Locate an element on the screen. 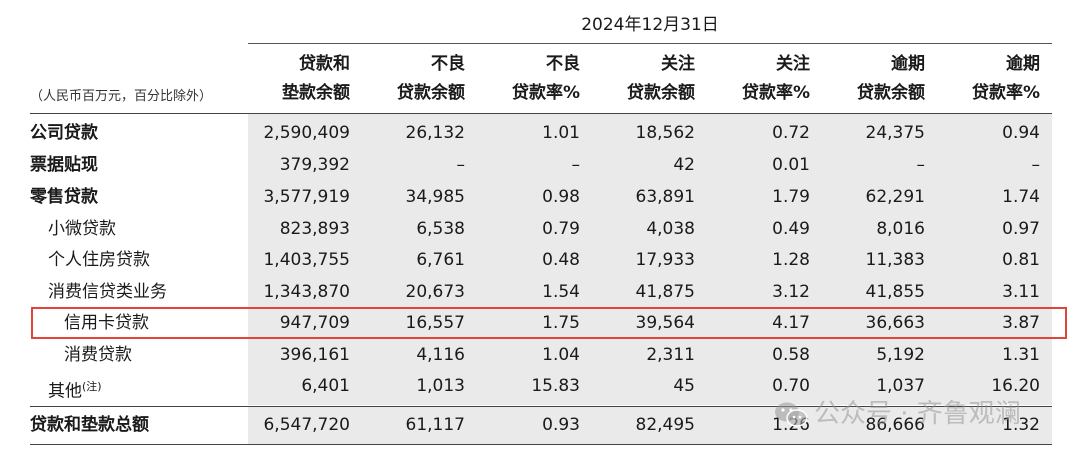 This screenshot has width=1080, height=459. cell-overdue-ratio: 16.20 is located at coordinates (1015, 386).